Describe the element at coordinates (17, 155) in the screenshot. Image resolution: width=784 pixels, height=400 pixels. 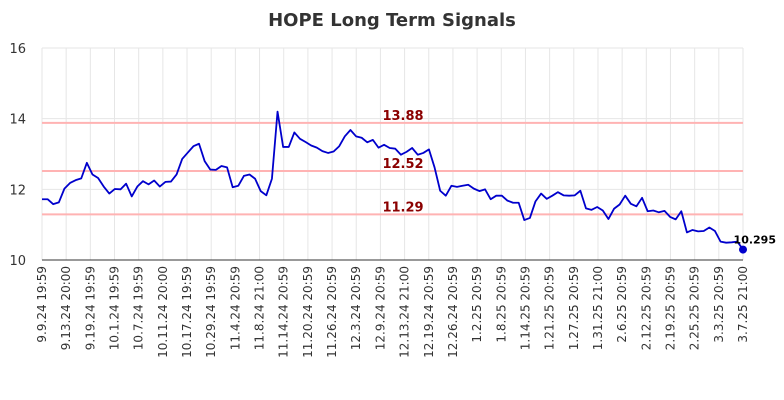
I see `y-axis-ticks: 10 12 14 16` at that location.